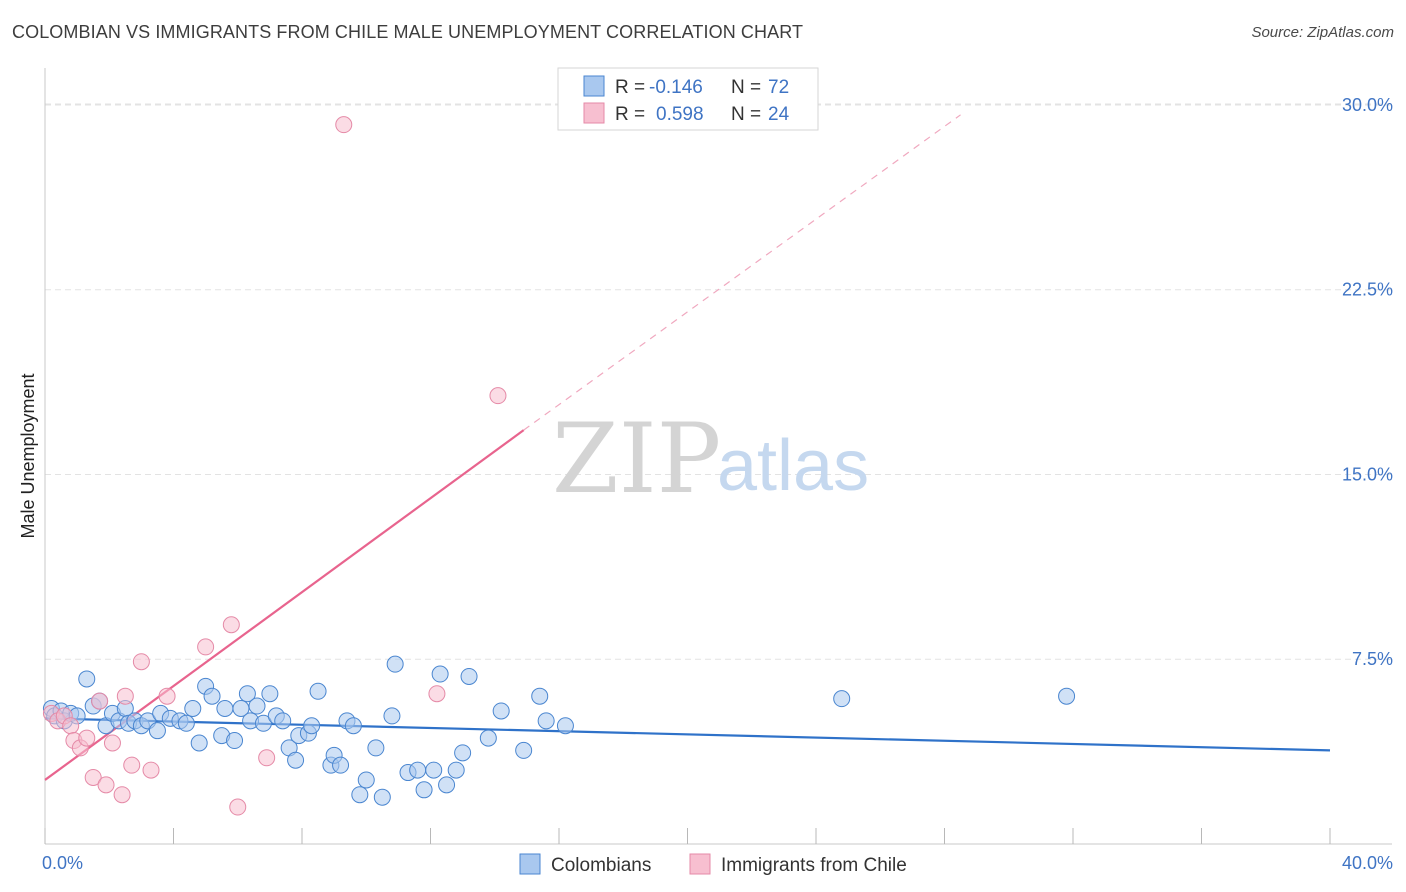 Image resolution: width=1406 pixels, height=892 pixels. I want to click on legend-r-label-1: R =, so click(630, 87).